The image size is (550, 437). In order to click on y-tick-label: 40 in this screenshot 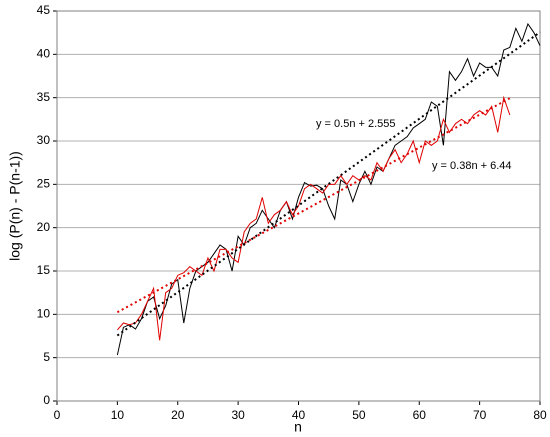, I will do `click(44, 54)`.